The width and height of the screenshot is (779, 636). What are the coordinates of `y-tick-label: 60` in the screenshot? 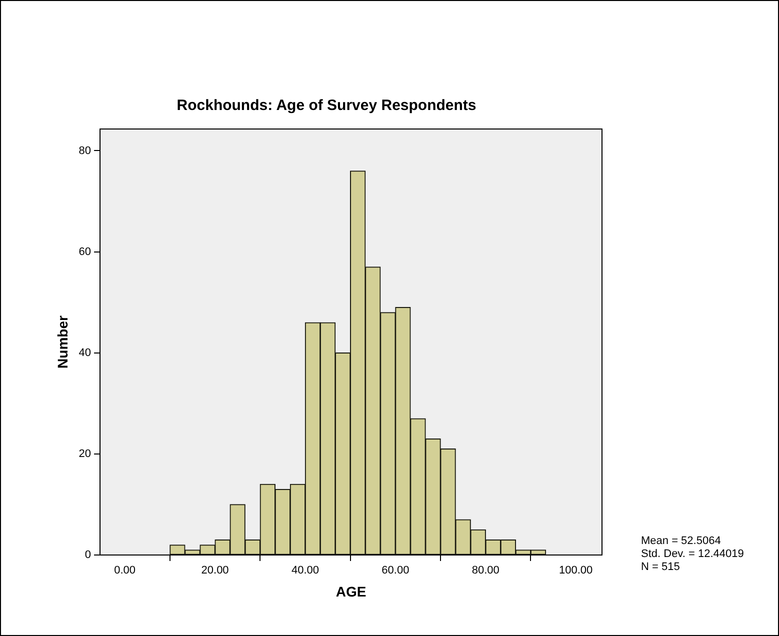 It's located at (85, 252).